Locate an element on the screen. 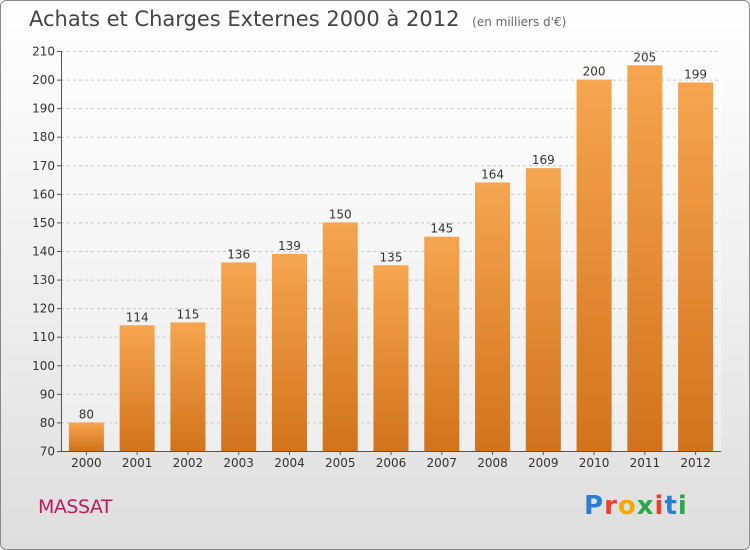 This screenshot has height=550, width=750. proxiti-logo: Proxiti is located at coordinates (636, 506).